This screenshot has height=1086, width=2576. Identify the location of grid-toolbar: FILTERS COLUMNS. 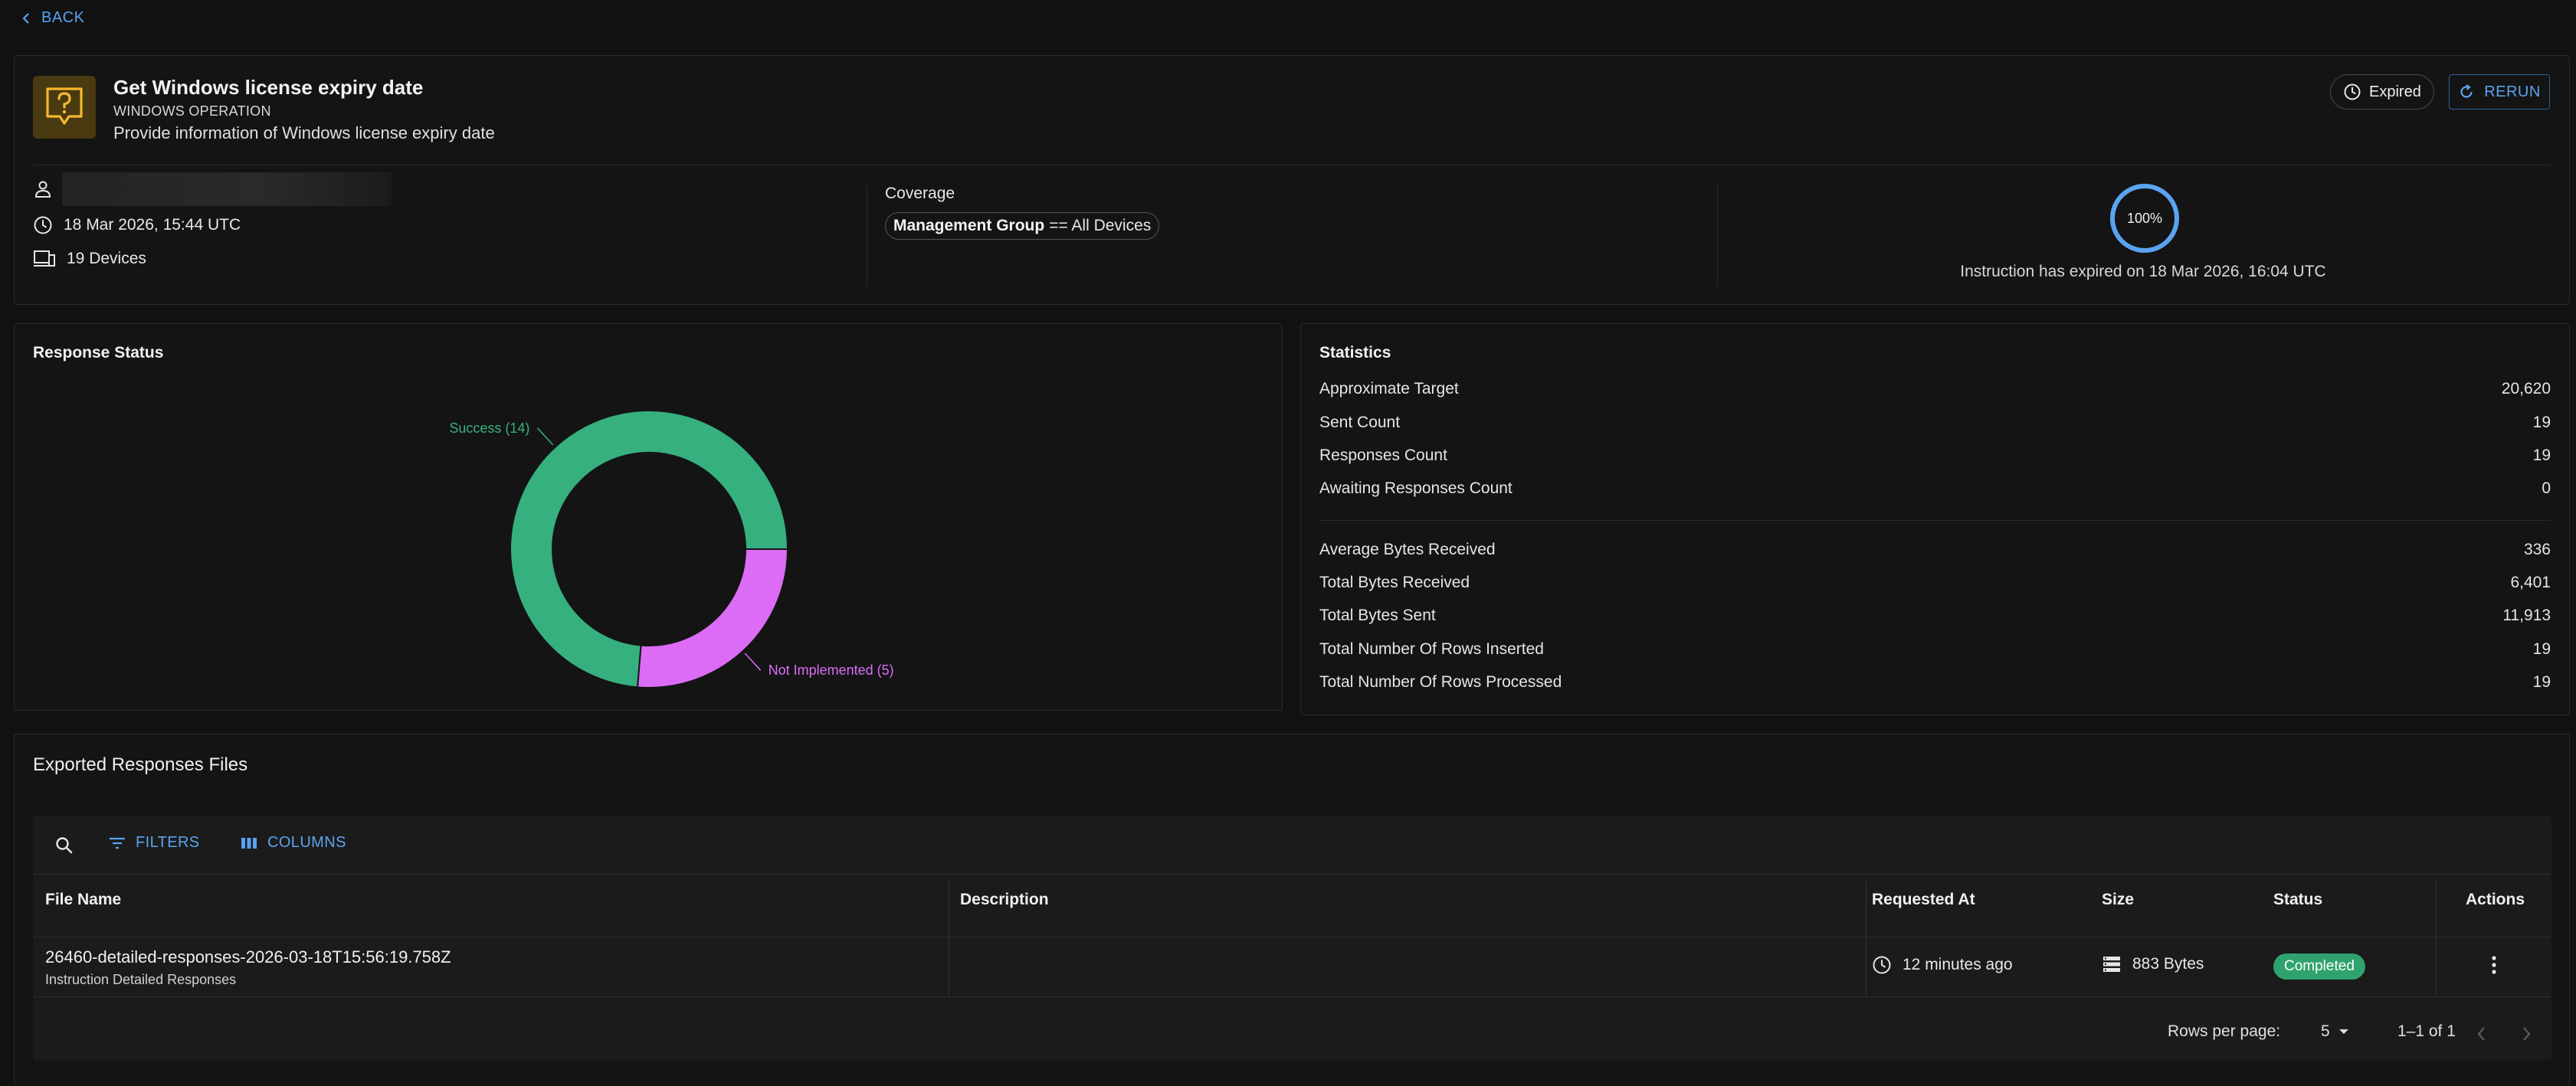
(1292, 845).